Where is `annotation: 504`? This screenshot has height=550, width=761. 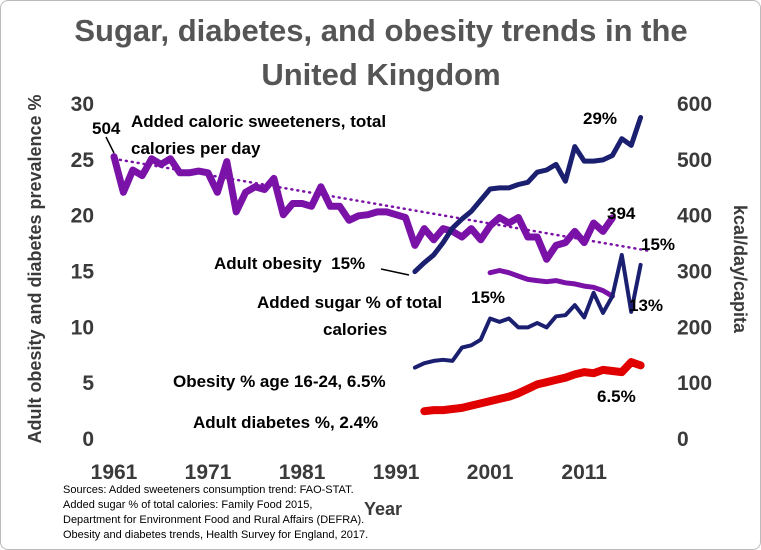 annotation: 504 is located at coordinates (106, 128).